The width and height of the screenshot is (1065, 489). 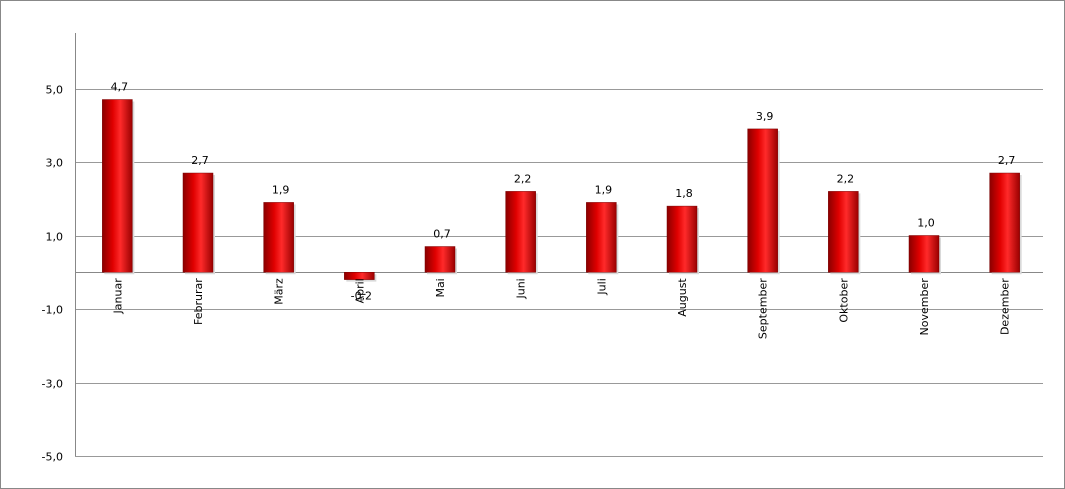 I want to click on data-label: -0,2, so click(x=361, y=295).